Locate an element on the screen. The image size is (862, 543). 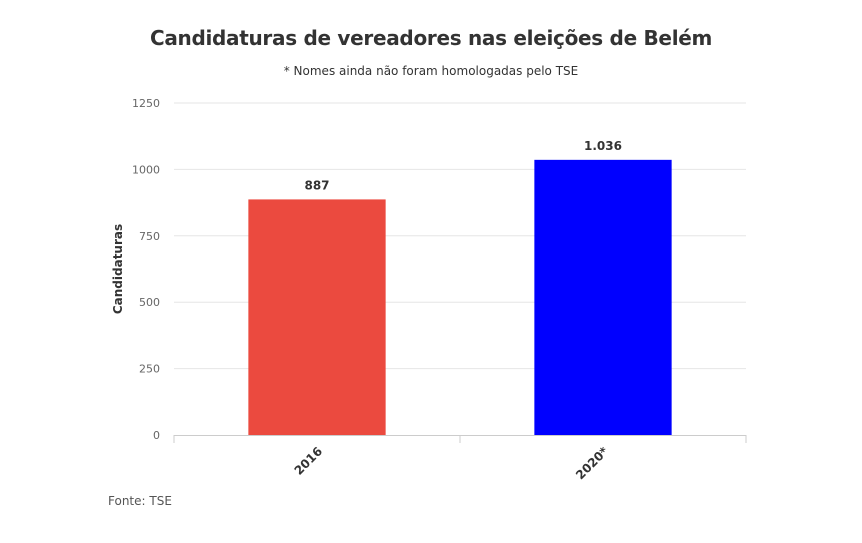
y-axis-ticks: 0 250 500 750 1000 1250 is located at coordinates (146, 269).